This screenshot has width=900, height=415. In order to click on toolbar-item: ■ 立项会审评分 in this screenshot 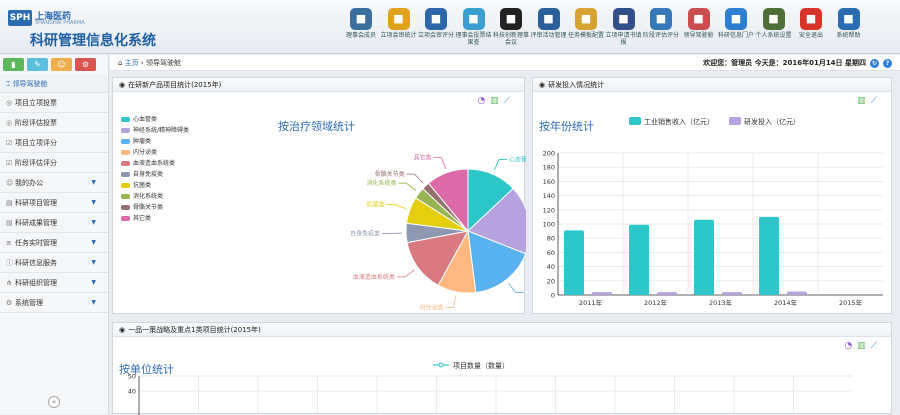, I will do `click(436, 30)`.